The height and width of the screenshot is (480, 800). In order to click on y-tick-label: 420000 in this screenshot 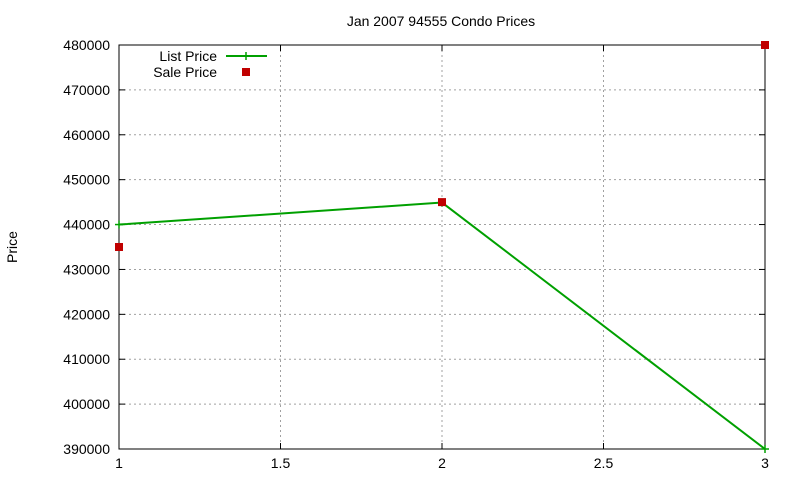, I will do `click(86, 314)`.